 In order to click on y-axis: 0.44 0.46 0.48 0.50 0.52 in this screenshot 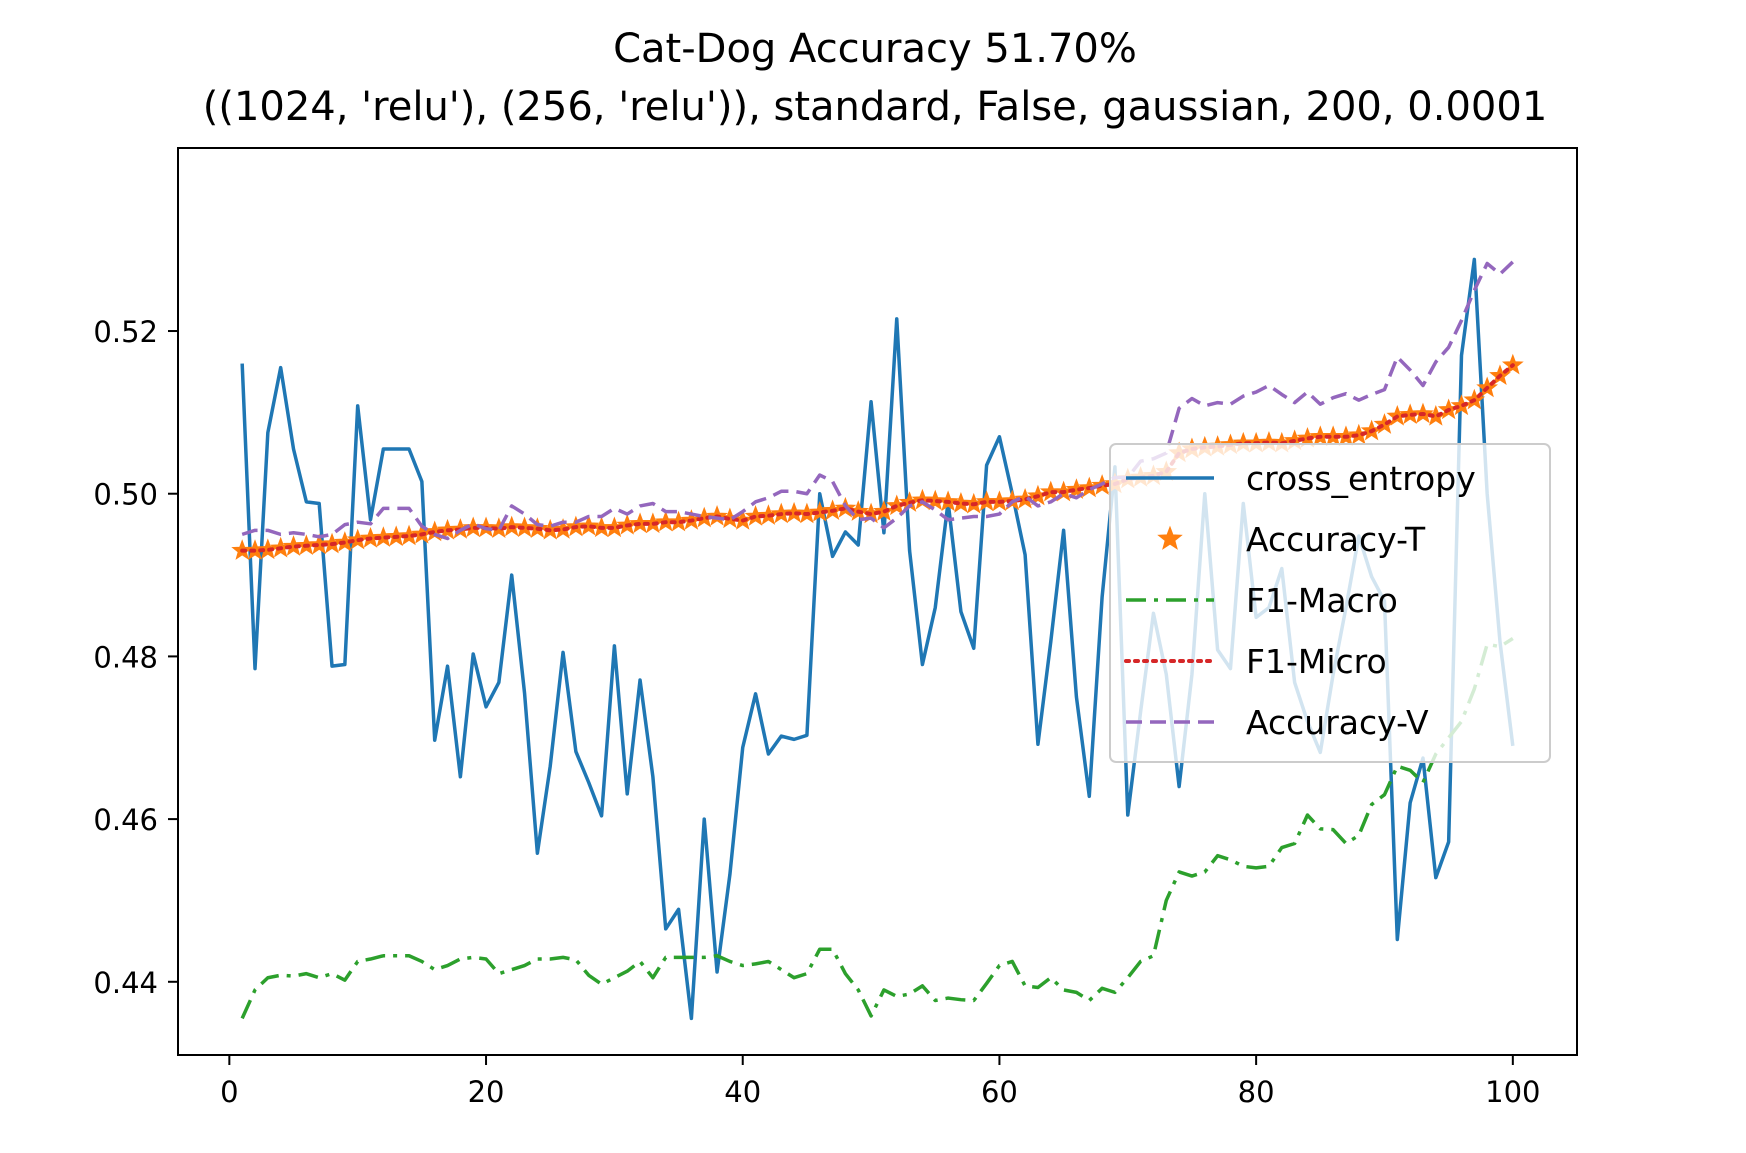, I will do `click(135, 657)`.